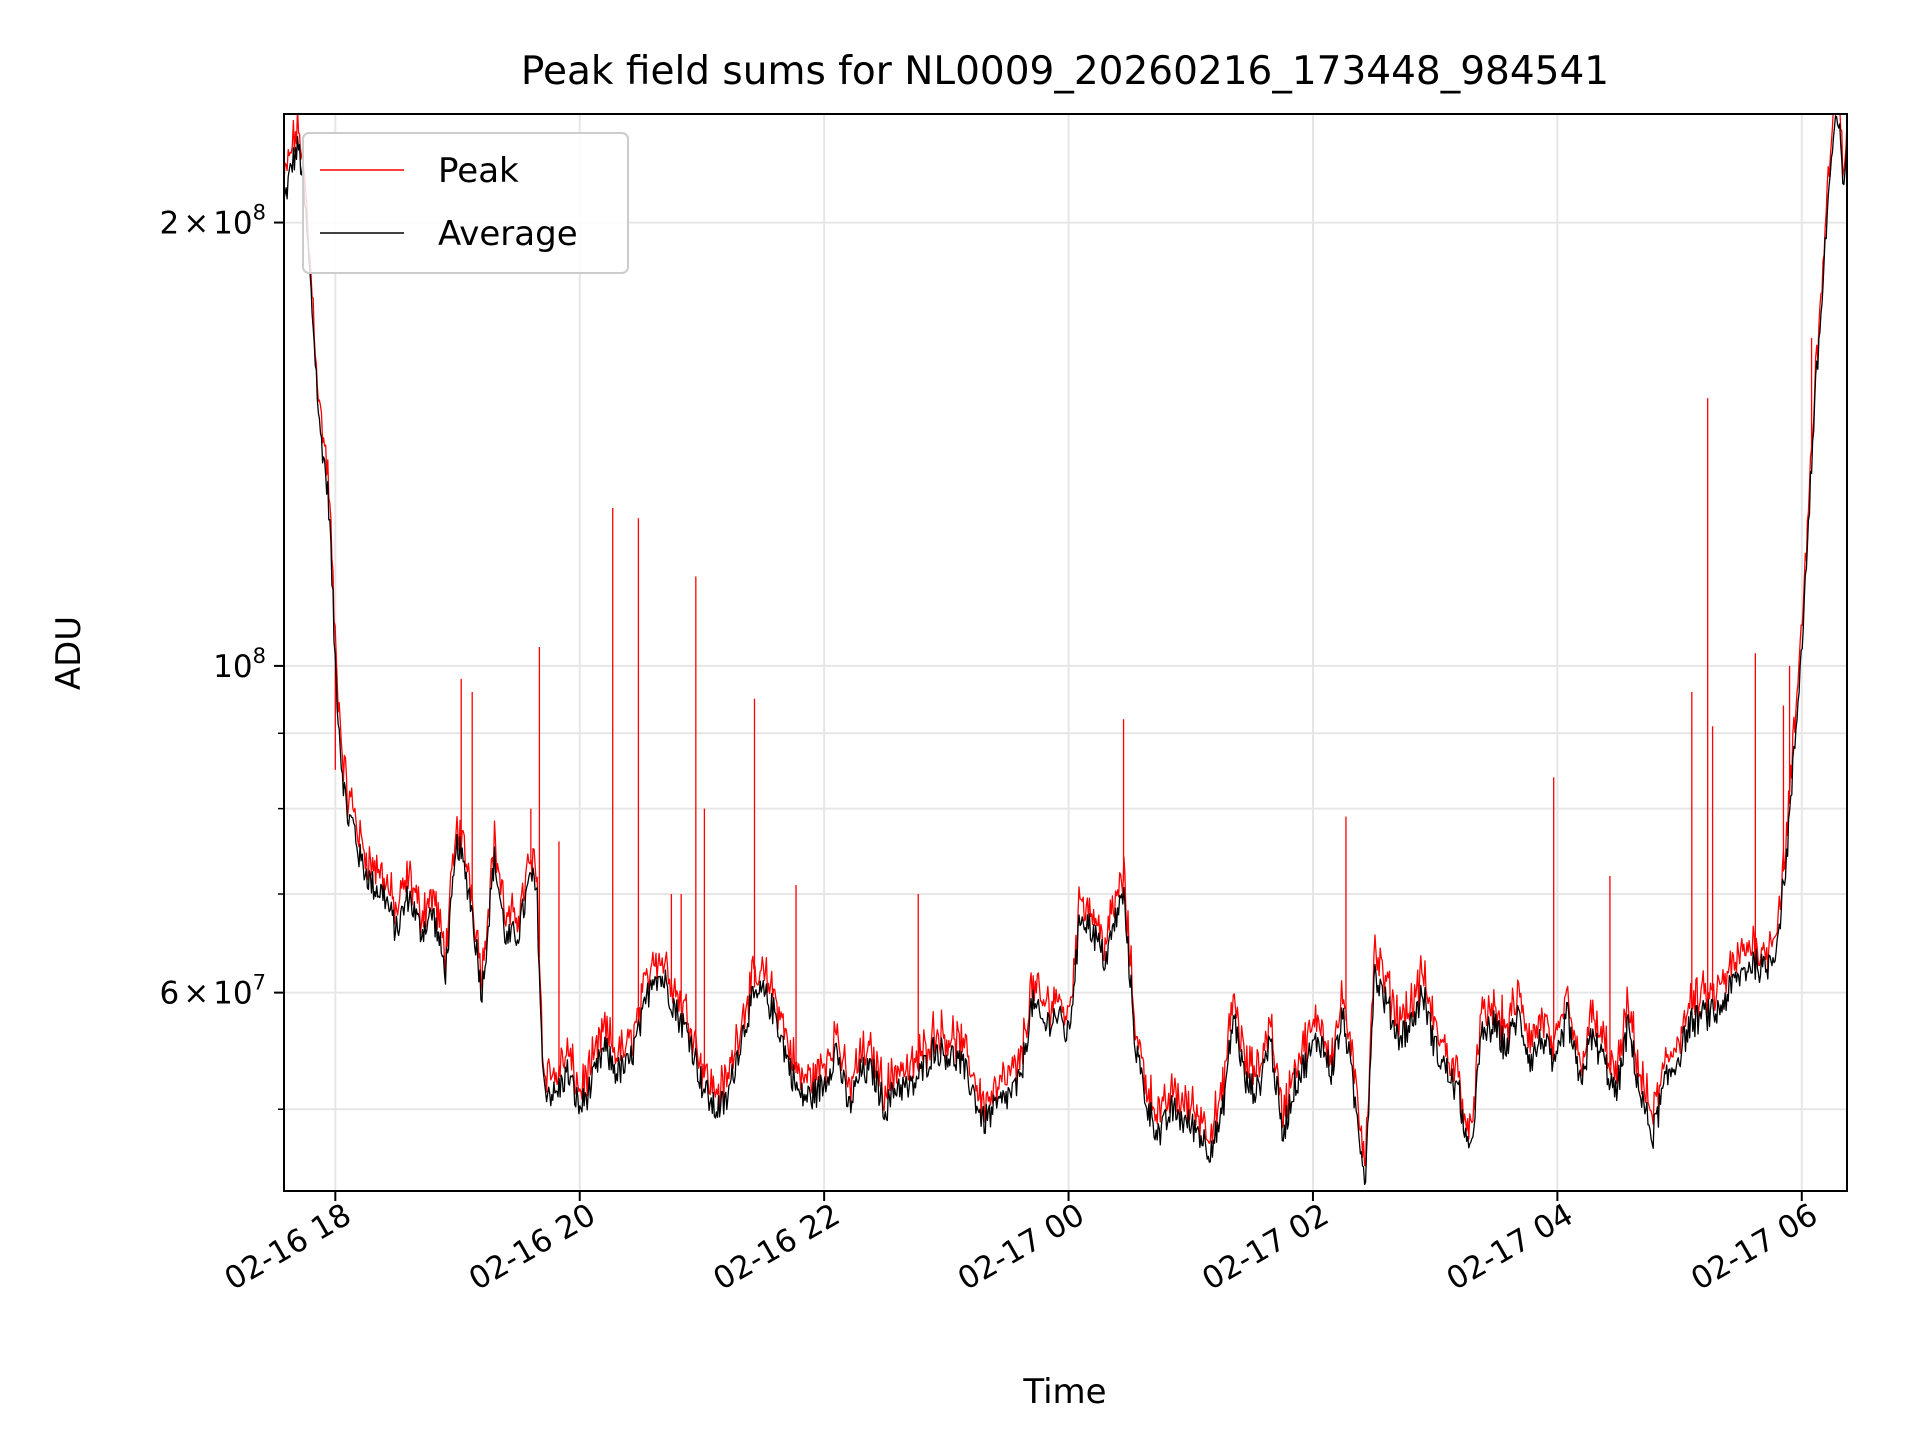 The height and width of the screenshot is (1440, 1920). I want to click on y-tick-exponent: 7, so click(259, 983).